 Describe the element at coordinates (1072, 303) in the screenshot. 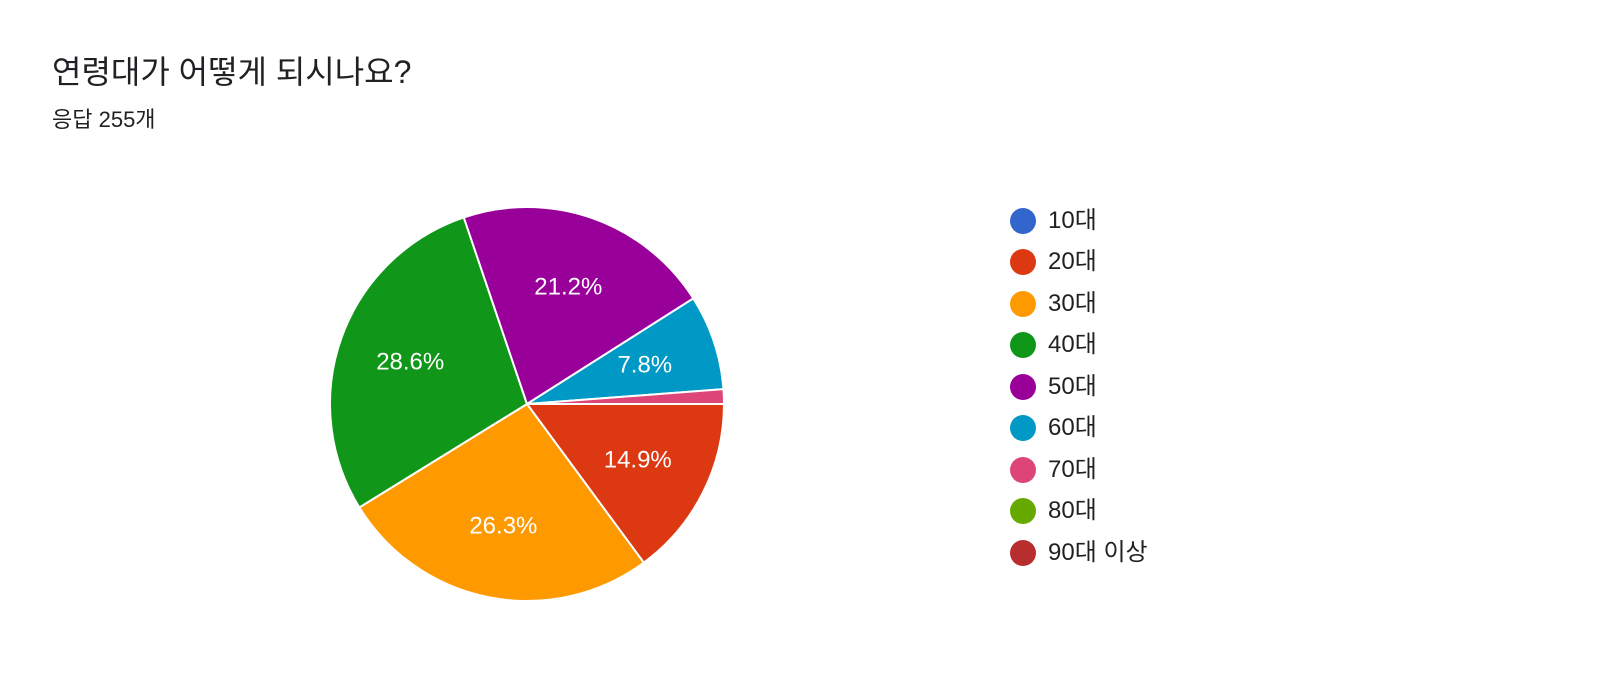

I see `legend-label: 30대` at that location.